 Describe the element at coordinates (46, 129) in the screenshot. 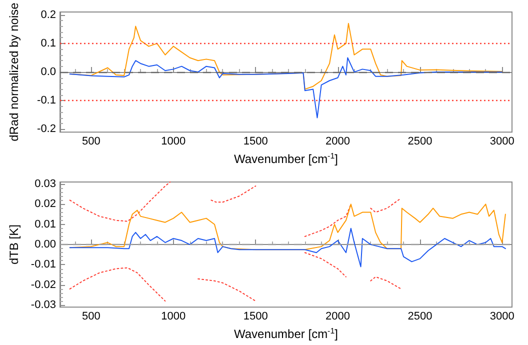

I see `y-tick-label: -0.2` at that location.